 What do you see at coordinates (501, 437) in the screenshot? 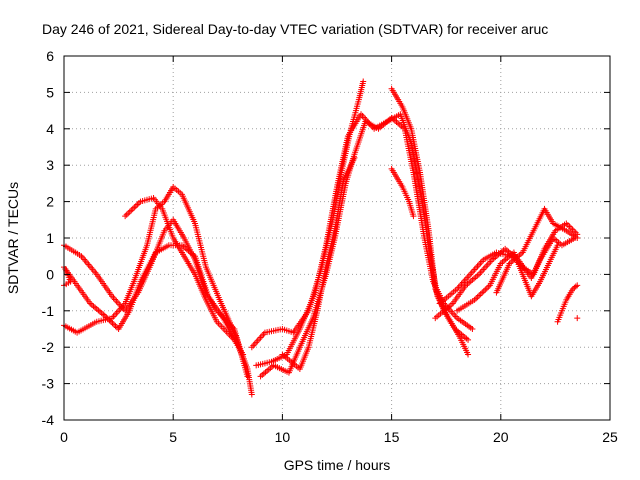
I see `x-tick-label: 20` at bounding box center [501, 437].